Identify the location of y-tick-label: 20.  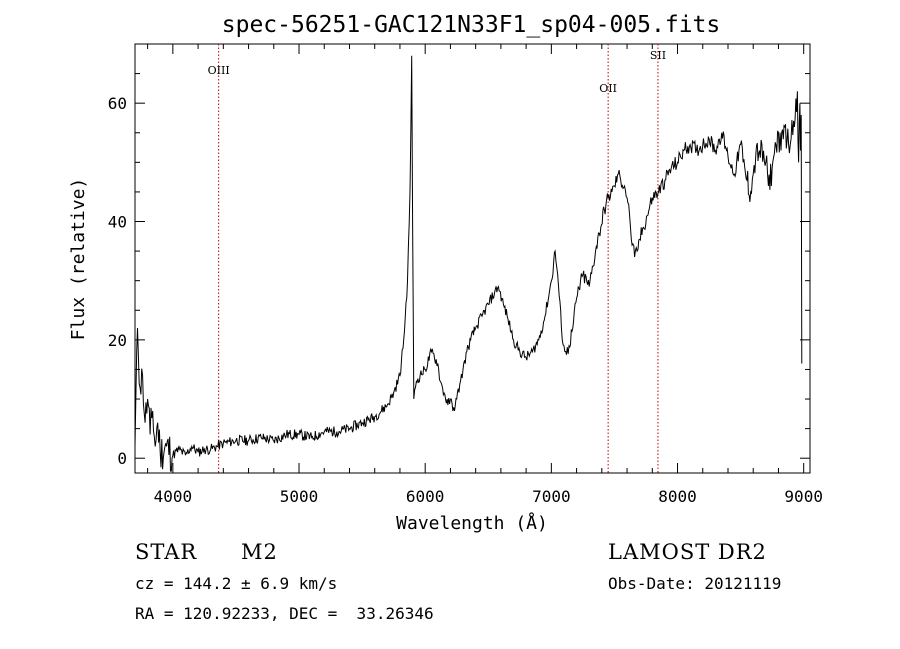
(117, 340).